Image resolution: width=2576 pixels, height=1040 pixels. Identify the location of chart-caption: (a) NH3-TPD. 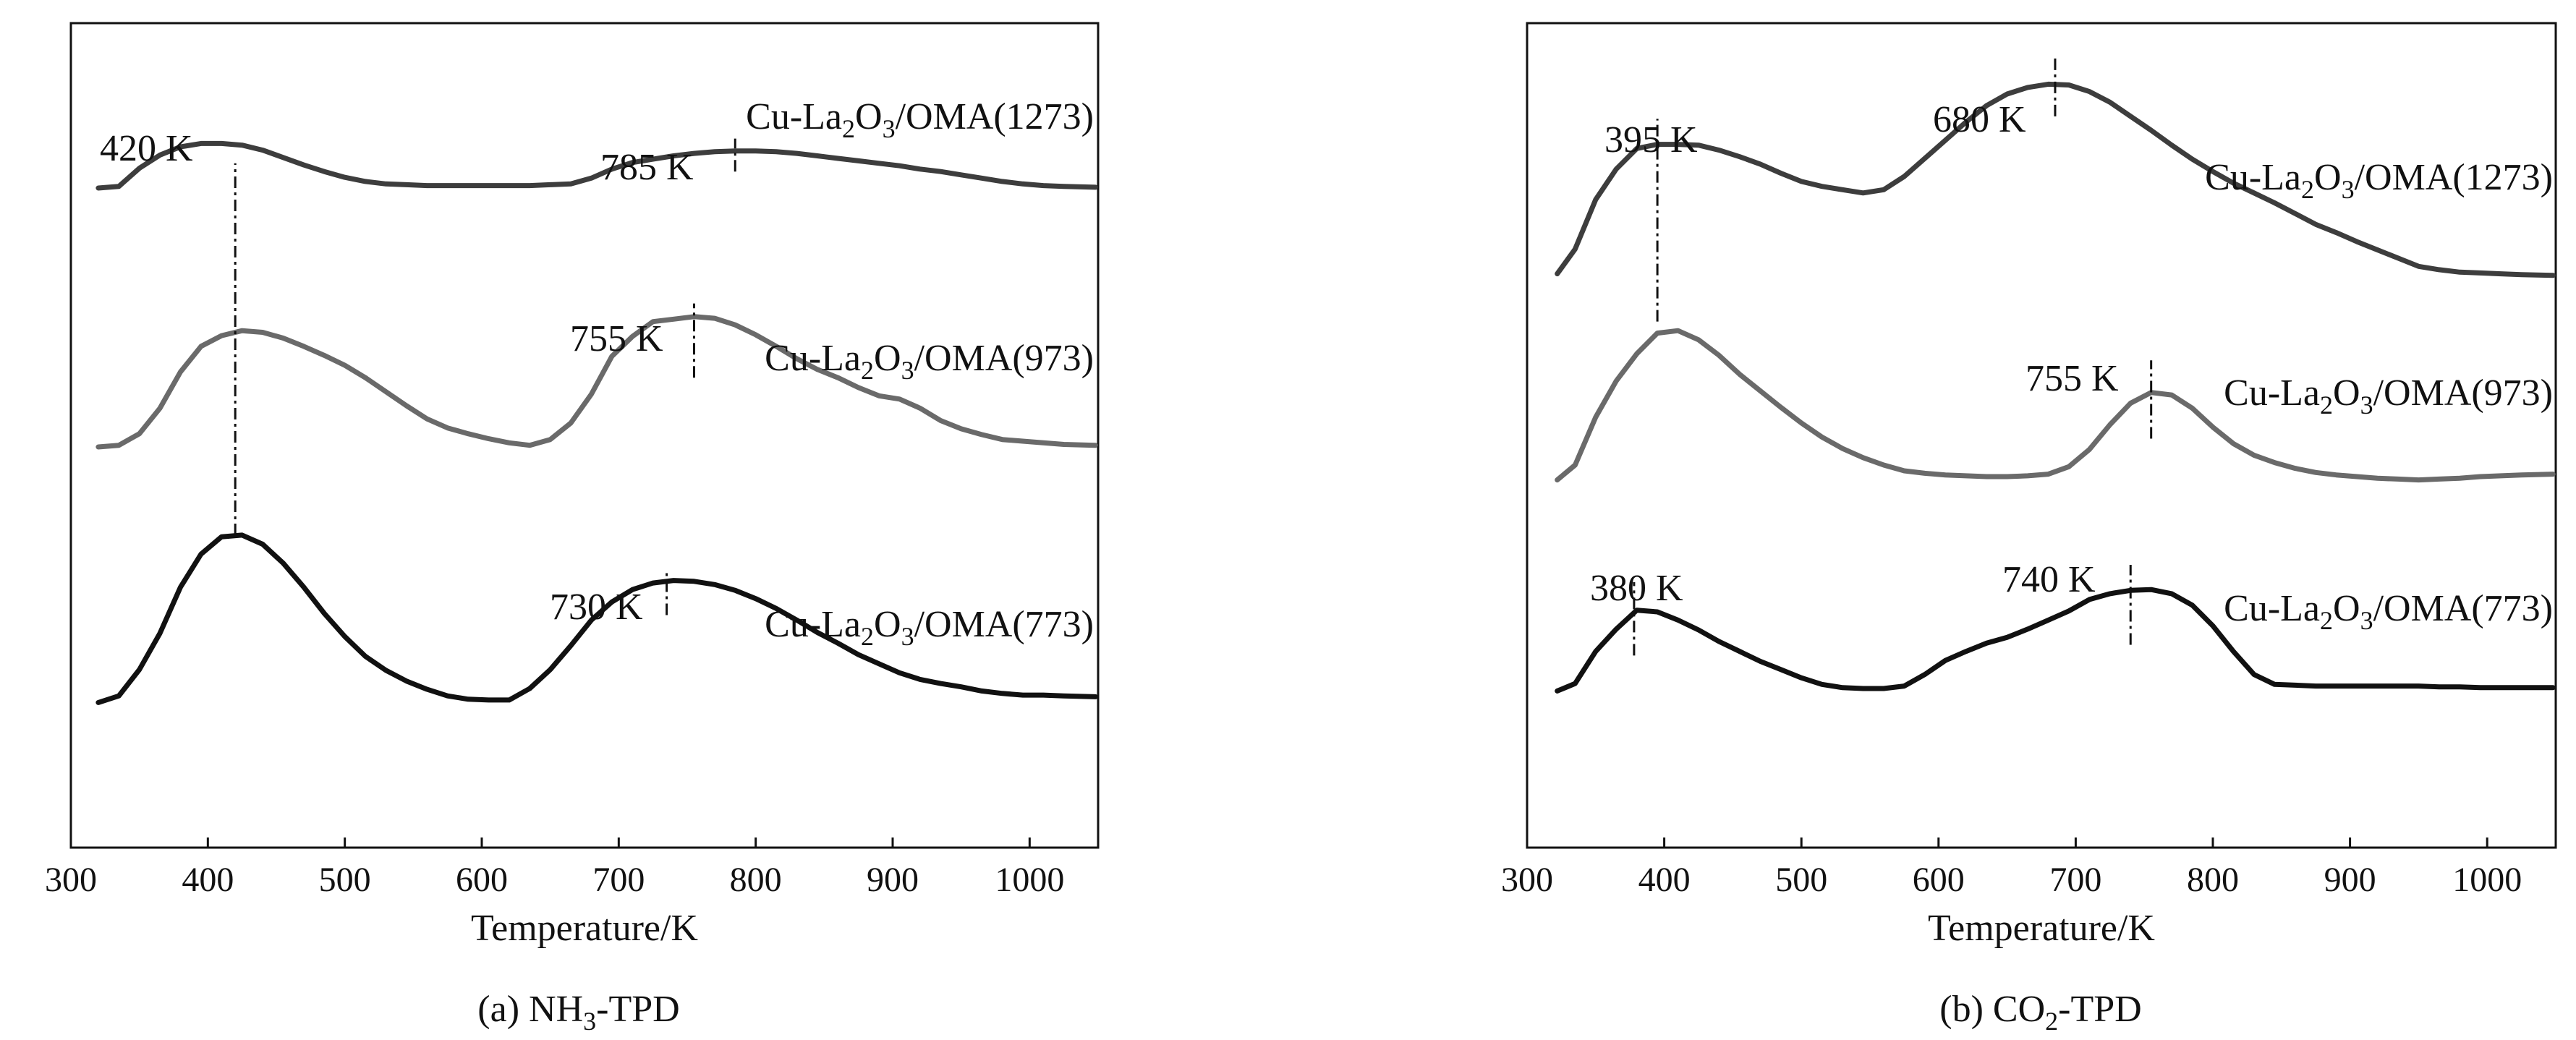
(578, 1012).